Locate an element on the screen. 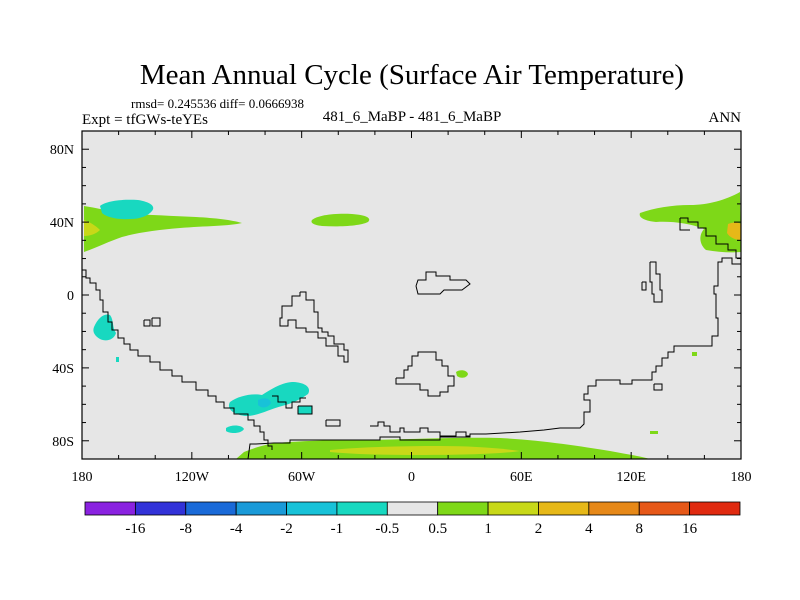  x-tick-label: 60W is located at coordinates (302, 477).